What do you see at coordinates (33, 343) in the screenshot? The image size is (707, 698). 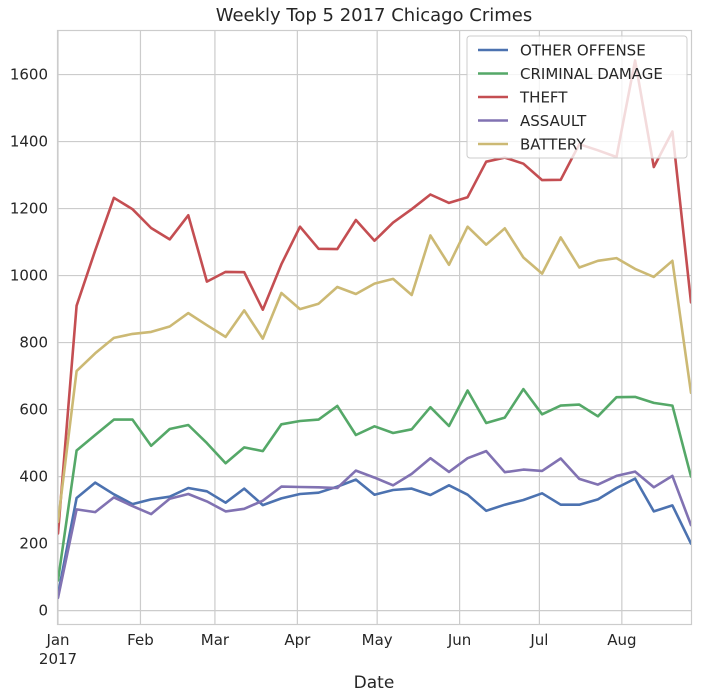 I see `y-tick-label: 800` at bounding box center [33, 343].